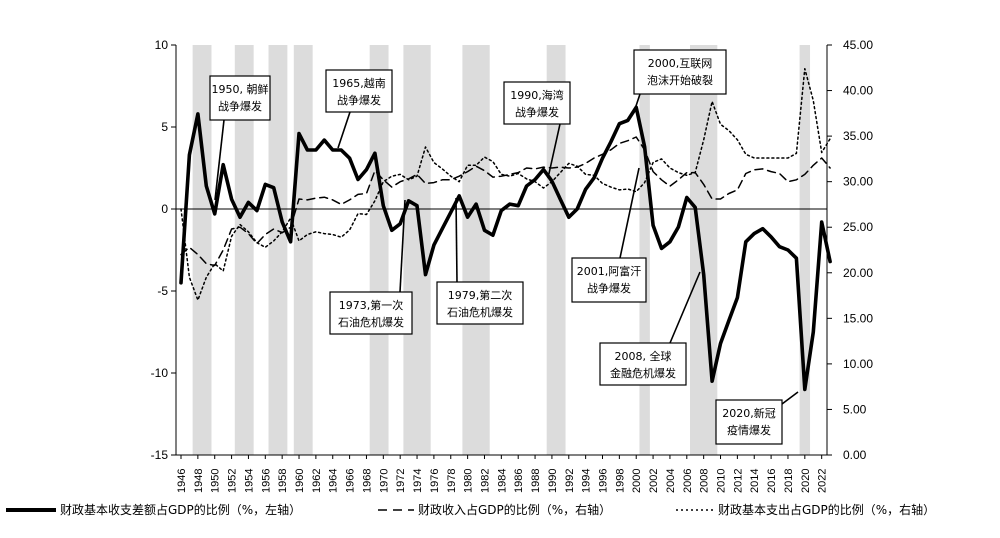 The height and width of the screenshot is (538, 1000). I want to click on left-tick-label: -5, so click(162, 291).